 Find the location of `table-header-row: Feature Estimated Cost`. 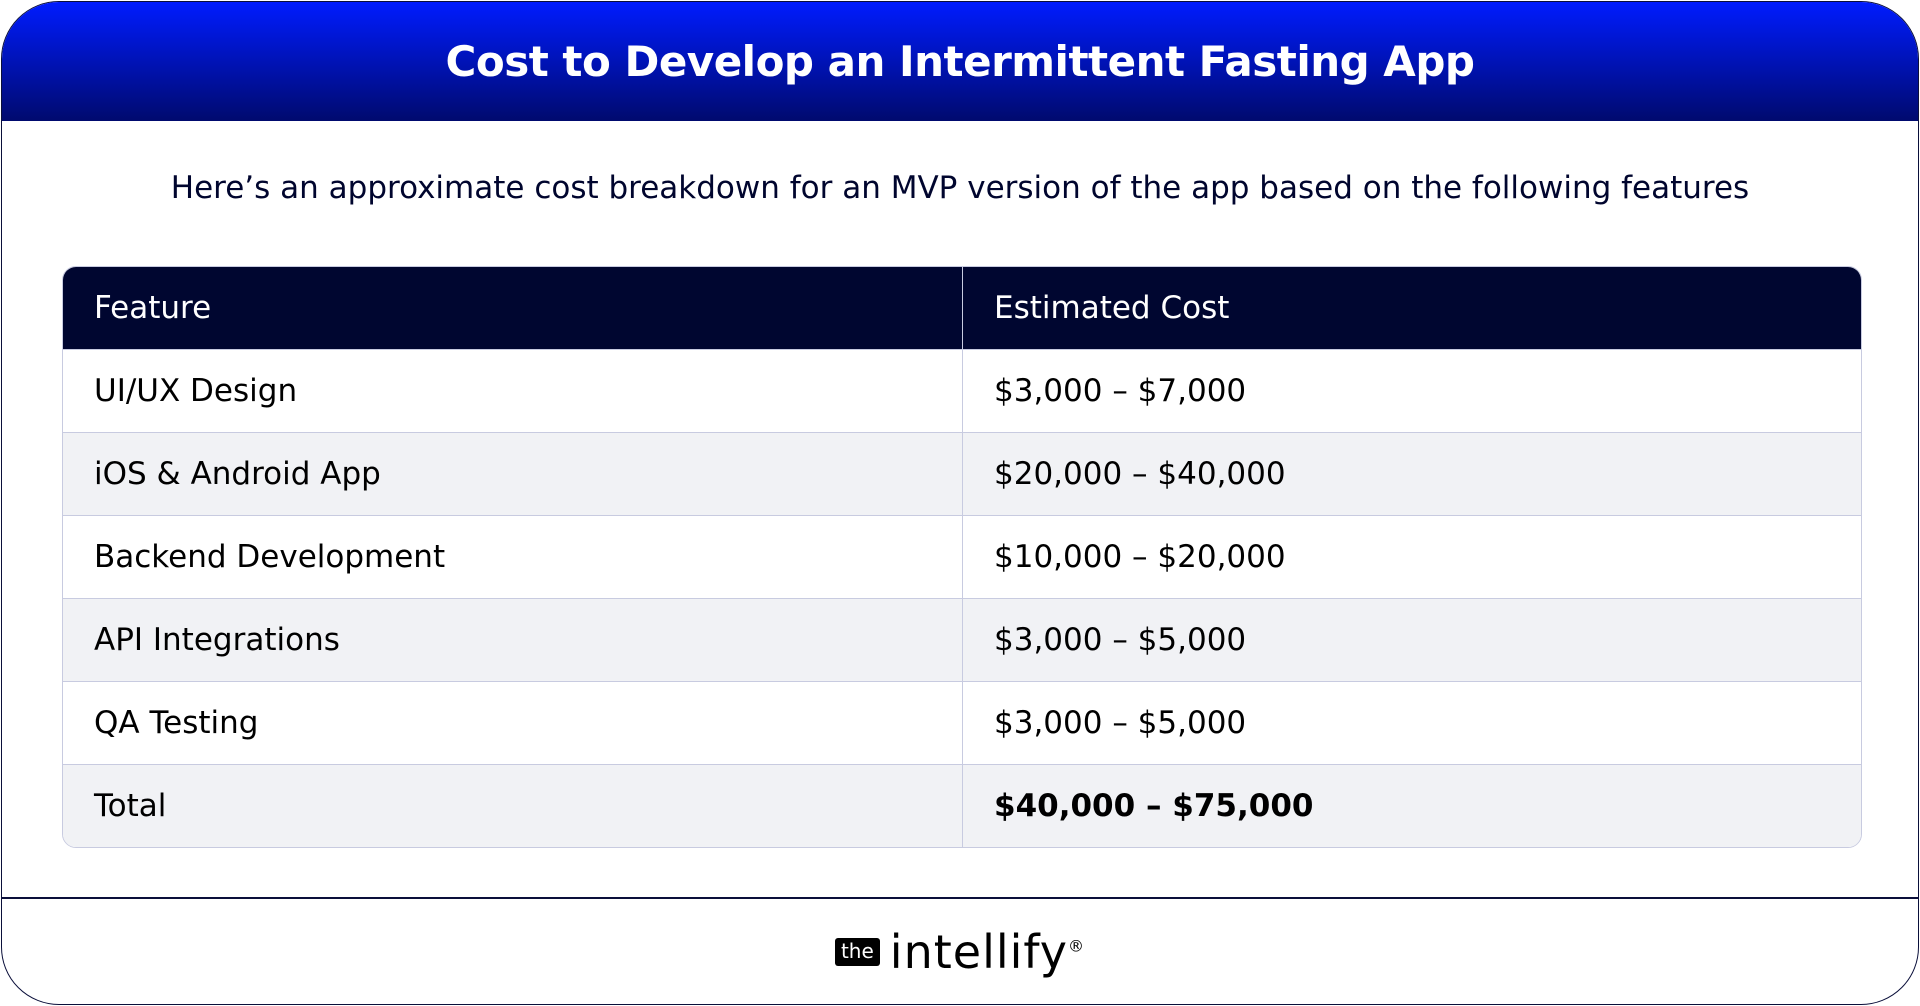

table-header-row: Feature Estimated Cost is located at coordinates (962, 308).